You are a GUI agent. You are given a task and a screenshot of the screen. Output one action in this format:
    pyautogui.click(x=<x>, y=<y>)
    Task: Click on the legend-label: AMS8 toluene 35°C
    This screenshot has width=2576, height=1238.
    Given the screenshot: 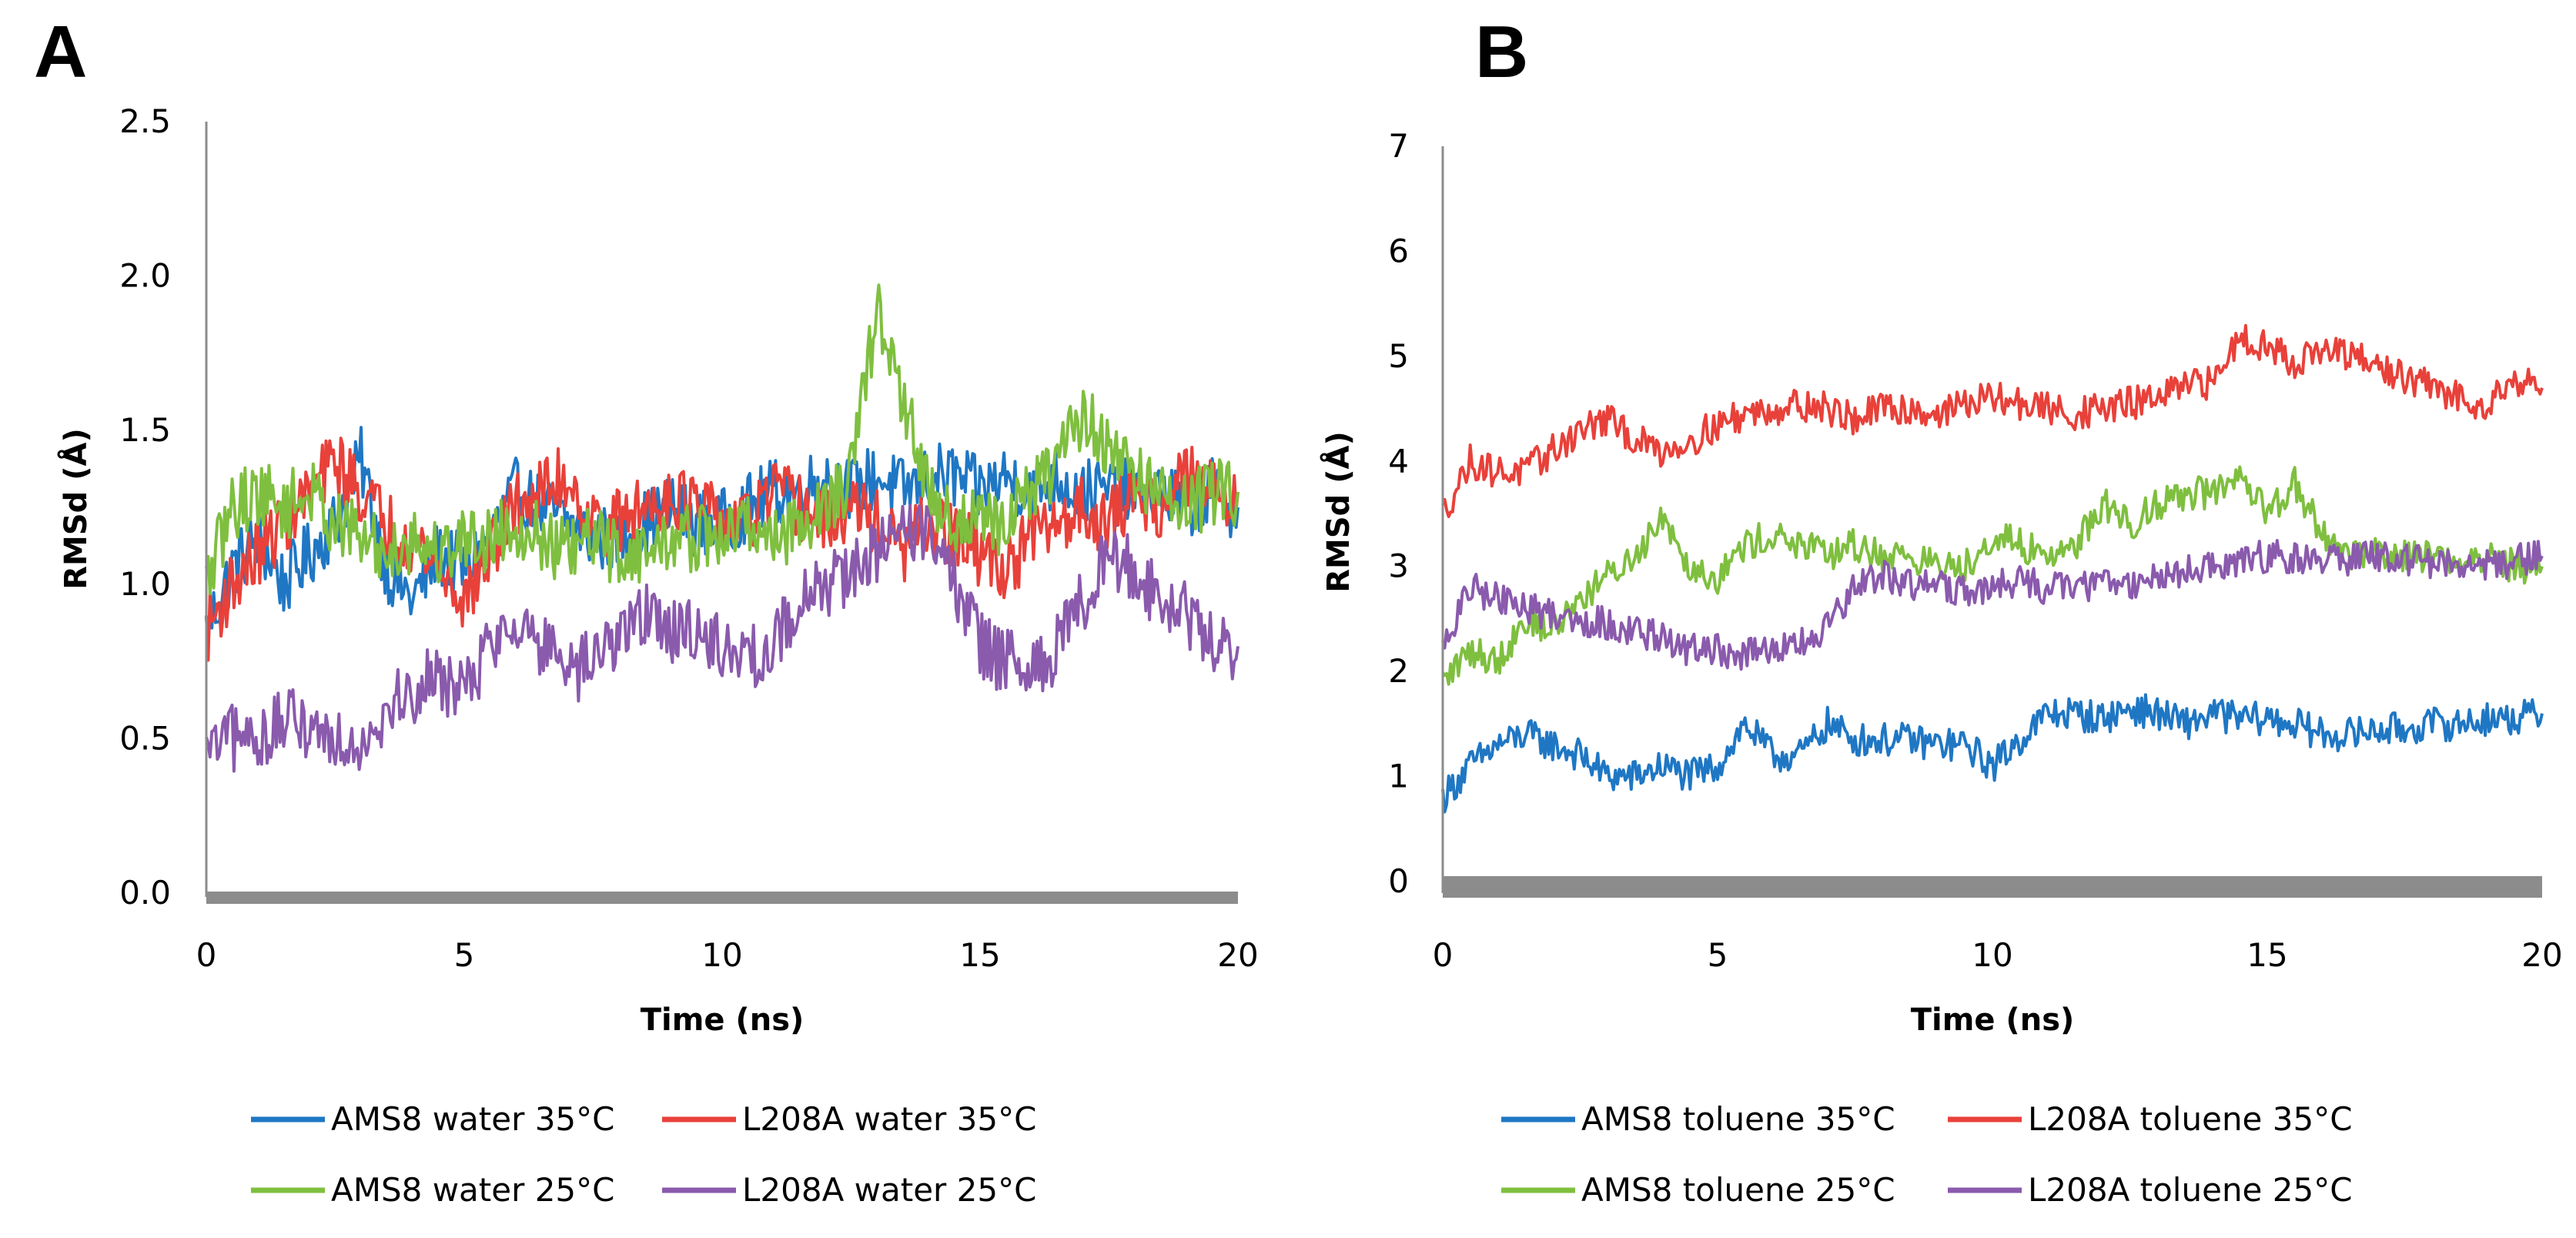 What is the action you would take?
    pyautogui.click(x=1738, y=1119)
    